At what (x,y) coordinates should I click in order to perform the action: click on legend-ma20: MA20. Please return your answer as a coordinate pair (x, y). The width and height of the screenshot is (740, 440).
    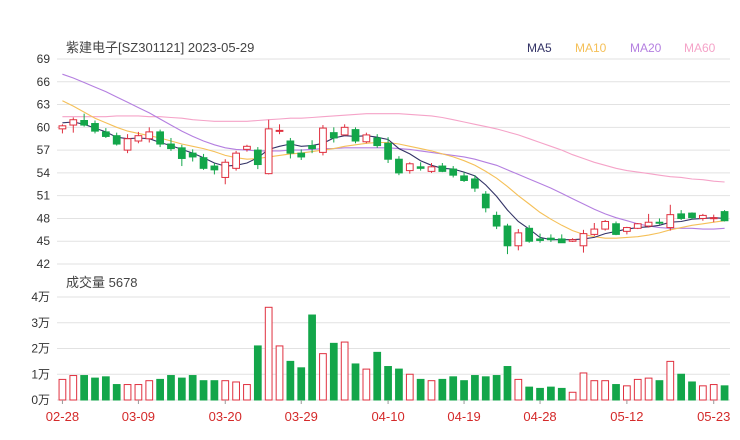
    Looking at the image, I should click on (646, 48).